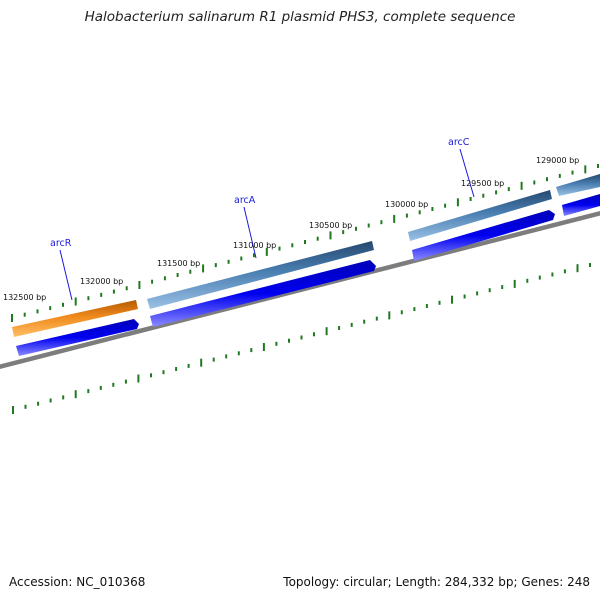 The image size is (600, 600). Describe the element at coordinates (75, 318) in the screenshot. I see `gene-arcR-feature` at that location.